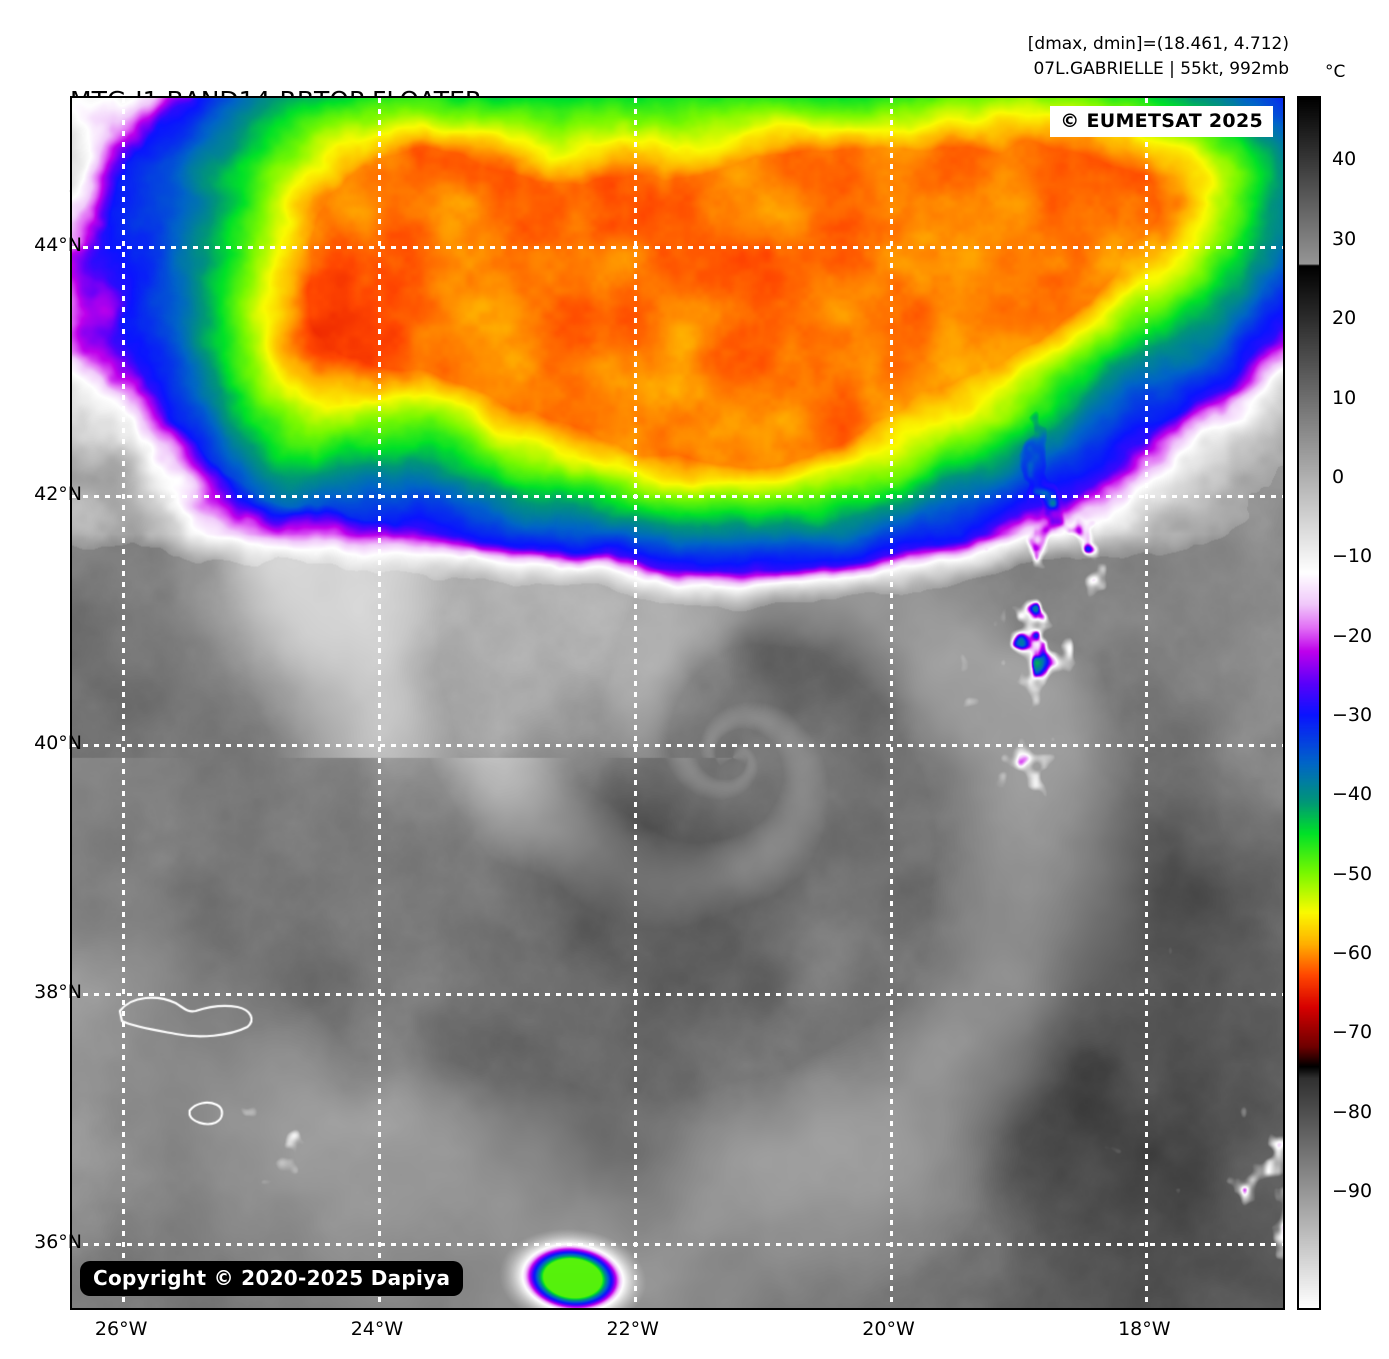 This screenshot has height=1359, width=1389. What do you see at coordinates (1352, 1111) in the screenshot?
I see `colorbar-tick-label: −80` at bounding box center [1352, 1111].